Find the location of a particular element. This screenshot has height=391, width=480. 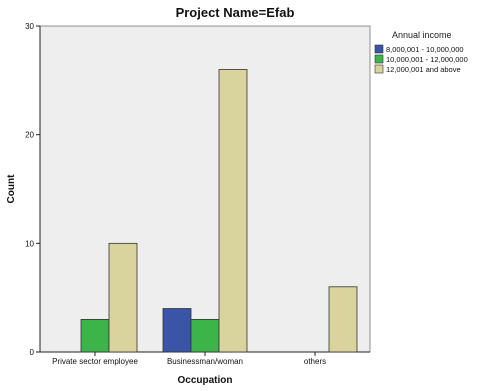

legend-label: 12,000,001 and above is located at coordinates (423, 69).